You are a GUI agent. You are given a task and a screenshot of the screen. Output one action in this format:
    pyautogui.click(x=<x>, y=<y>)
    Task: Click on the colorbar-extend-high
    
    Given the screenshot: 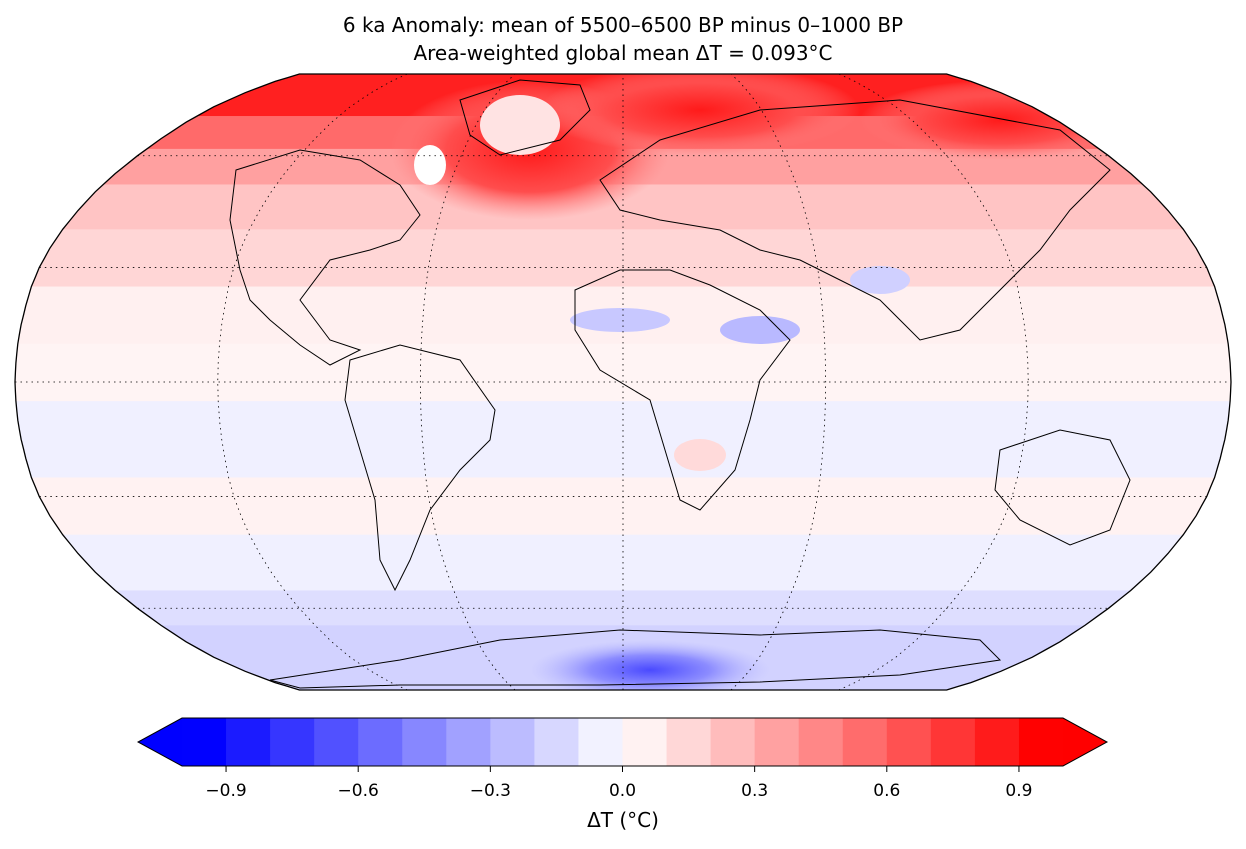 What is the action you would take?
    pyautogui.click(x=1085, y=742)
    